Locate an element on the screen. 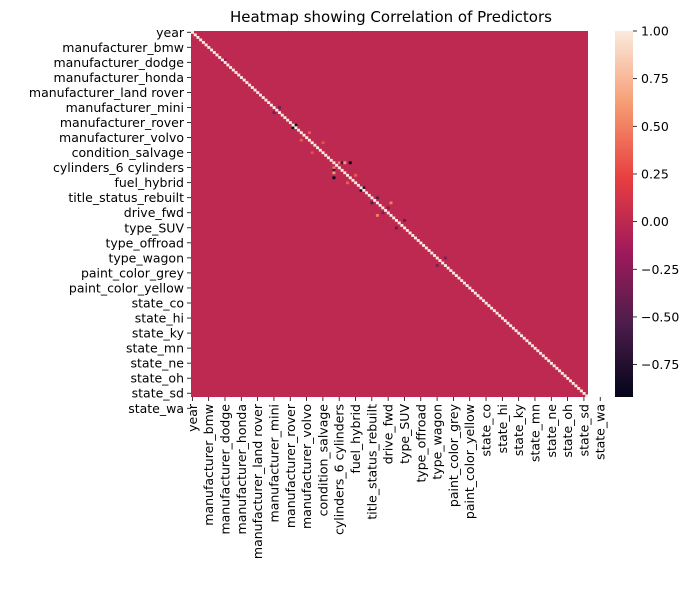 This screenshot has width=695, height=596. x-tick-label: state_sd is located at coordinates (583, 430).